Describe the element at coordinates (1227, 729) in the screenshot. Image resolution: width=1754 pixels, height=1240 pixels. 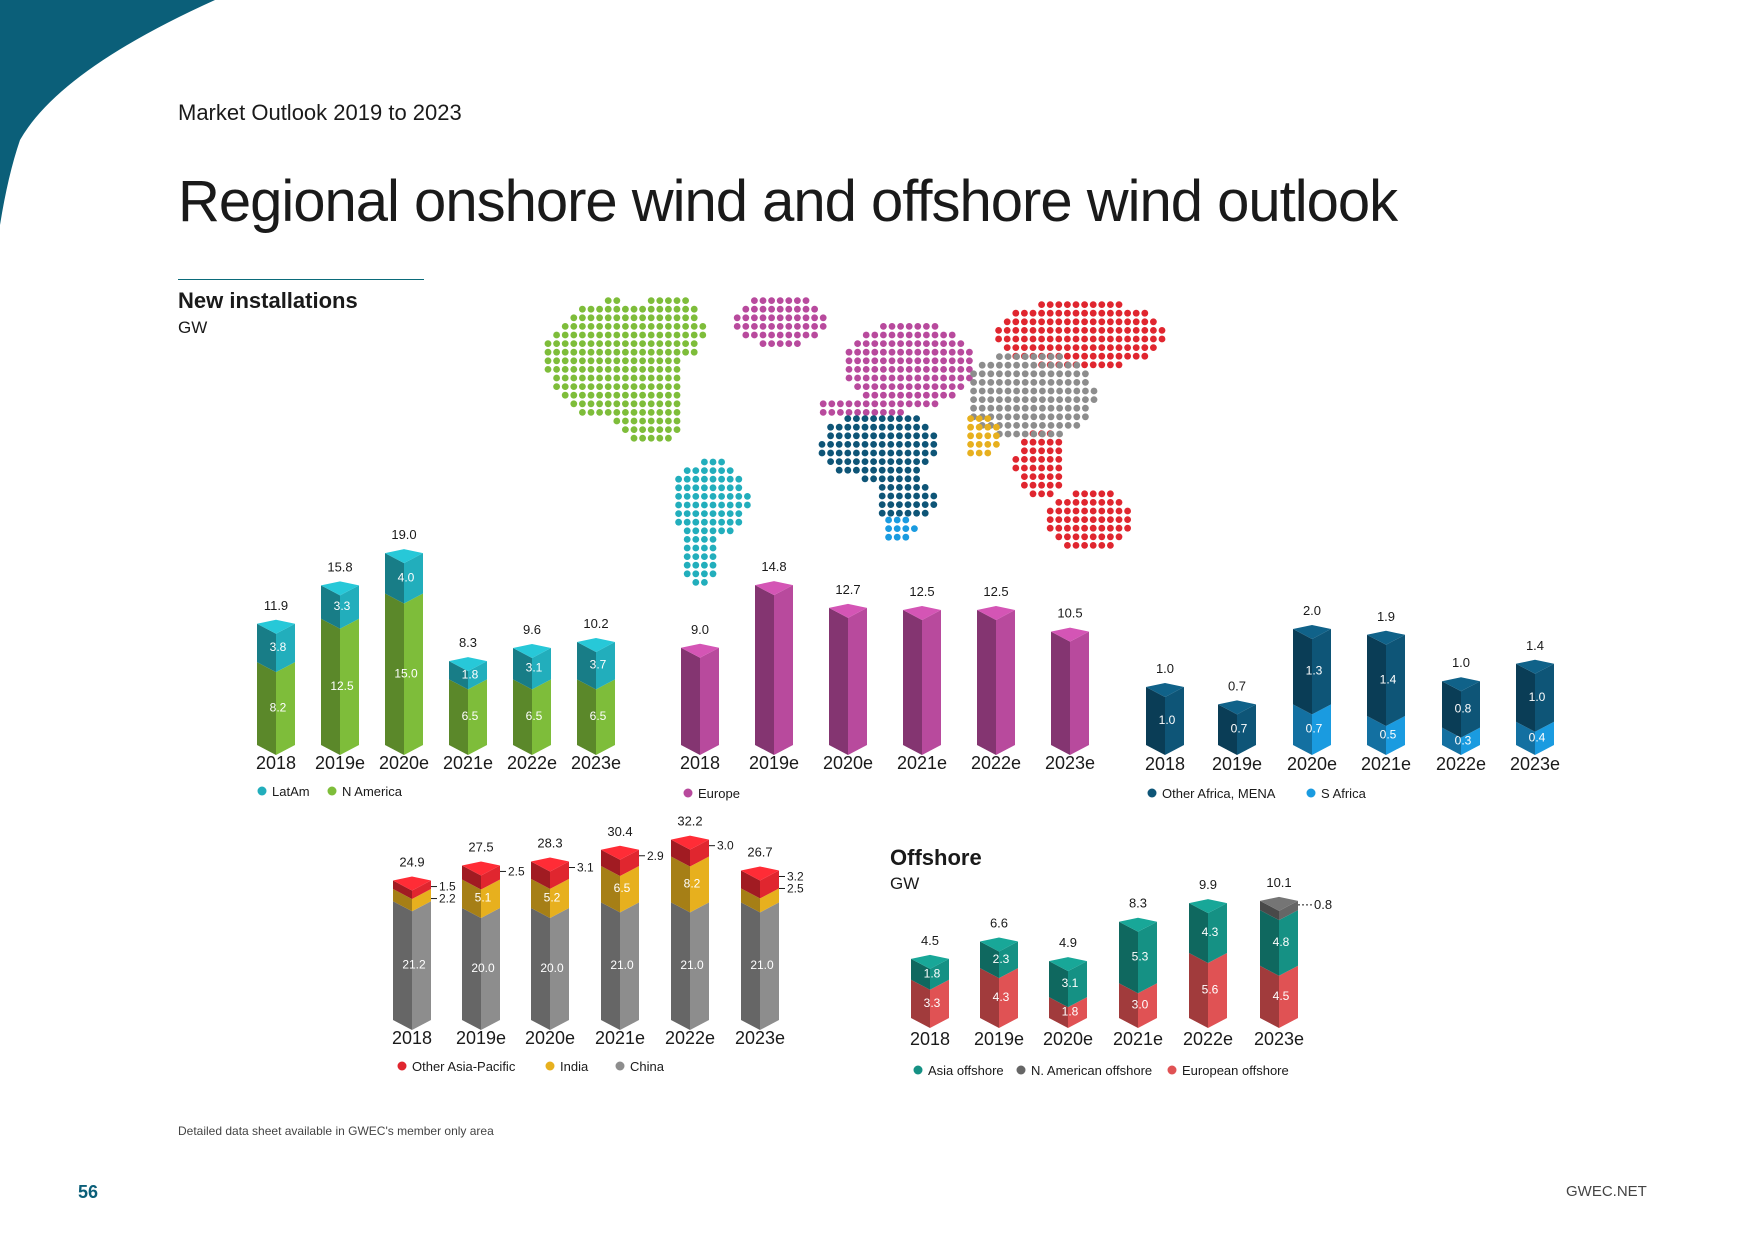
I see `bar-segment-other-africa-mena-left` at that location.